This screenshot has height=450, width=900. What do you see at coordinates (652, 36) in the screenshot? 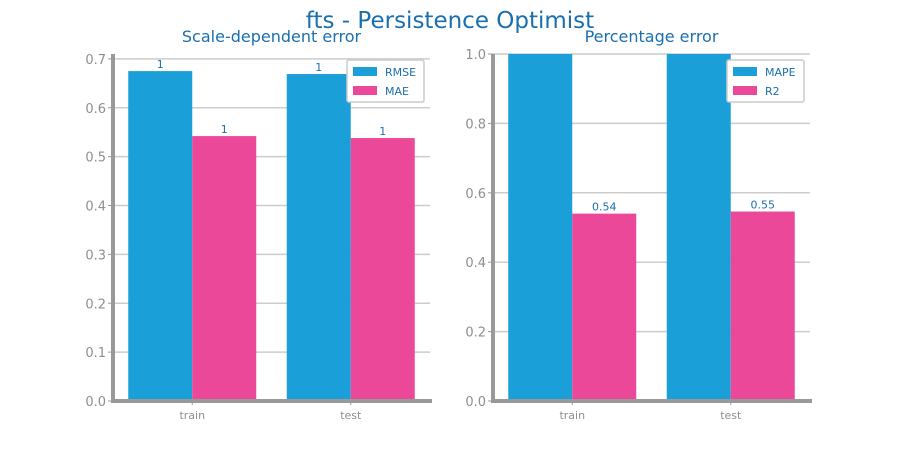
I see `subplot-title: Percentage error` at bounding box center [652, 36].